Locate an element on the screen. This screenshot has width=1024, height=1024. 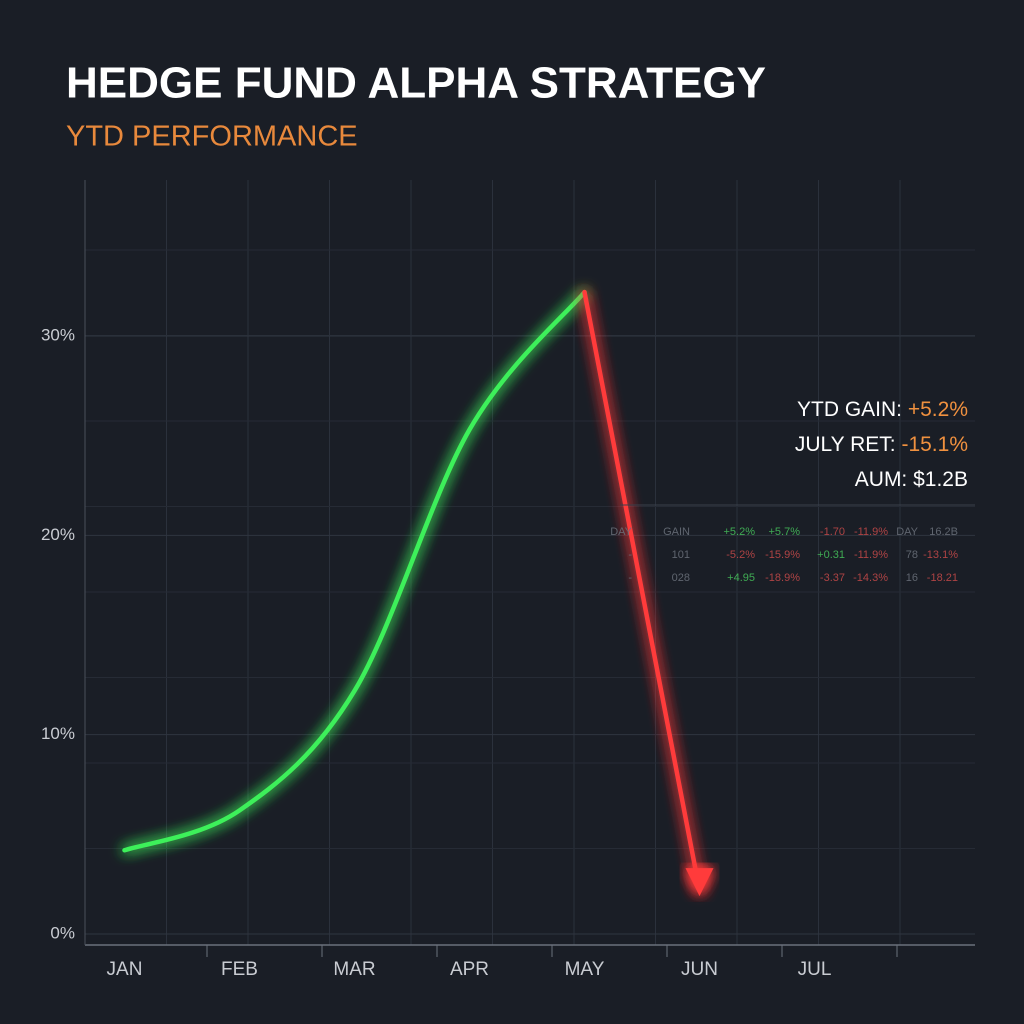
table-cell: 16.2B is located at coordinates (943, 532).